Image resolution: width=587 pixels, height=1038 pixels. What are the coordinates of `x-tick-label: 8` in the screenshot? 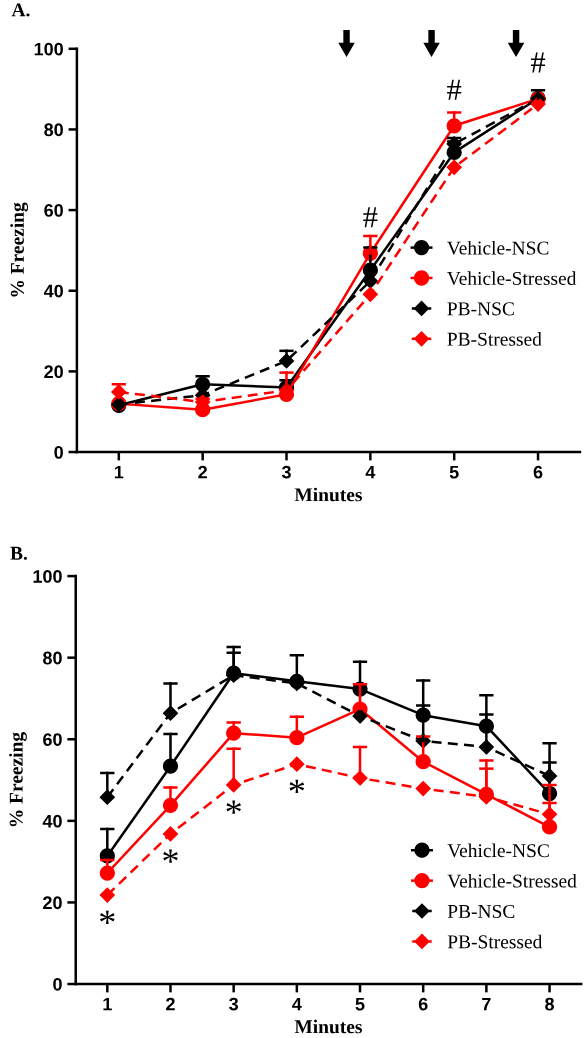 It's located at (550, 1004).